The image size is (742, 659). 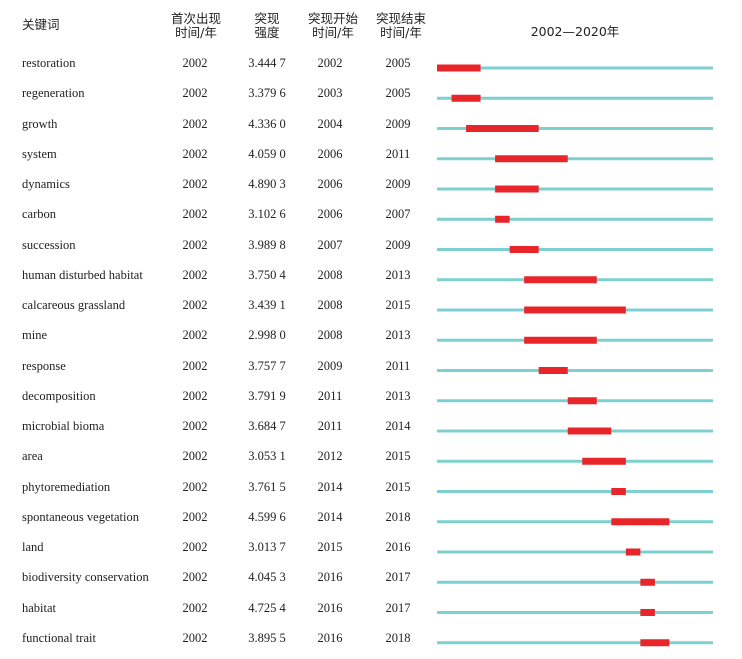 What do you see at coordinates (46, 184) in the screenshot?
I see `keyword-cell: dynamics` at bounding box center [46, 184].